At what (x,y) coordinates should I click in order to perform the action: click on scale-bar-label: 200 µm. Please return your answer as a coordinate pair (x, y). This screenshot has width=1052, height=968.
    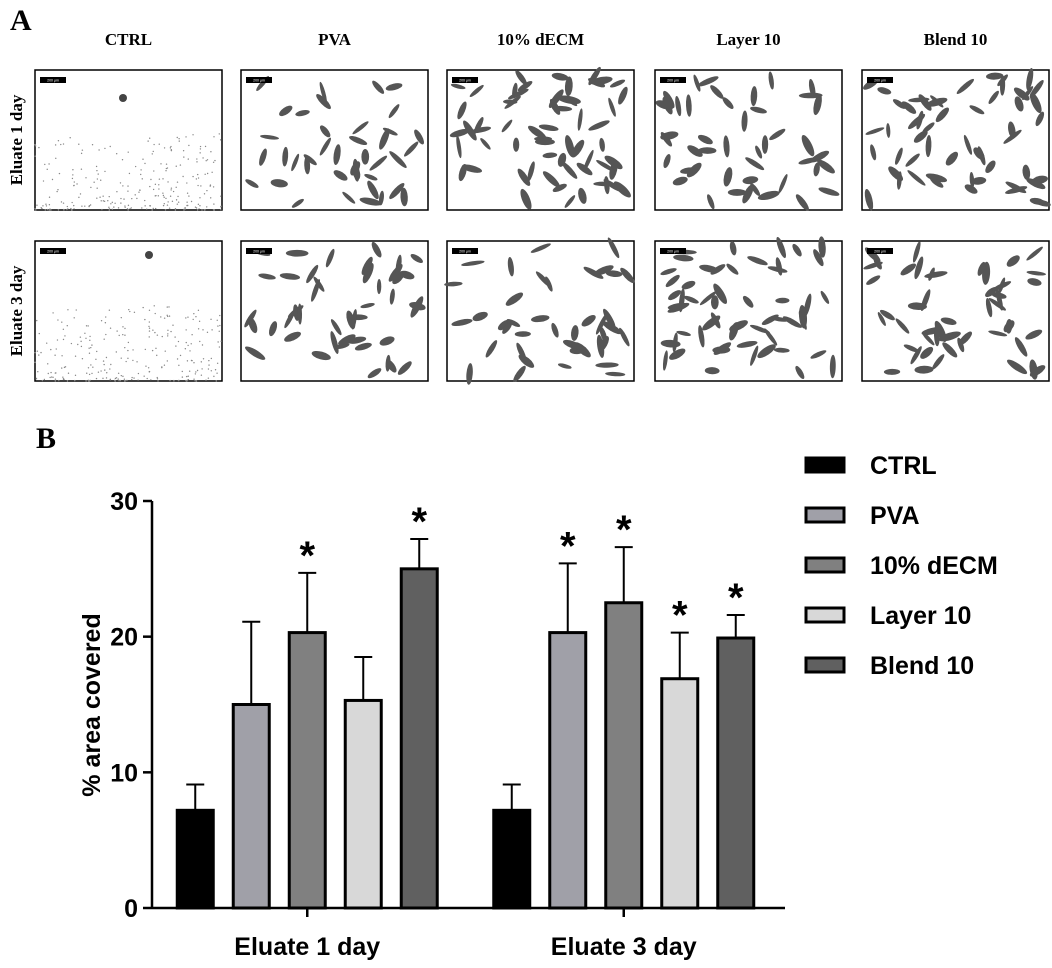
    Looking at the image, I should click on (259, 252).